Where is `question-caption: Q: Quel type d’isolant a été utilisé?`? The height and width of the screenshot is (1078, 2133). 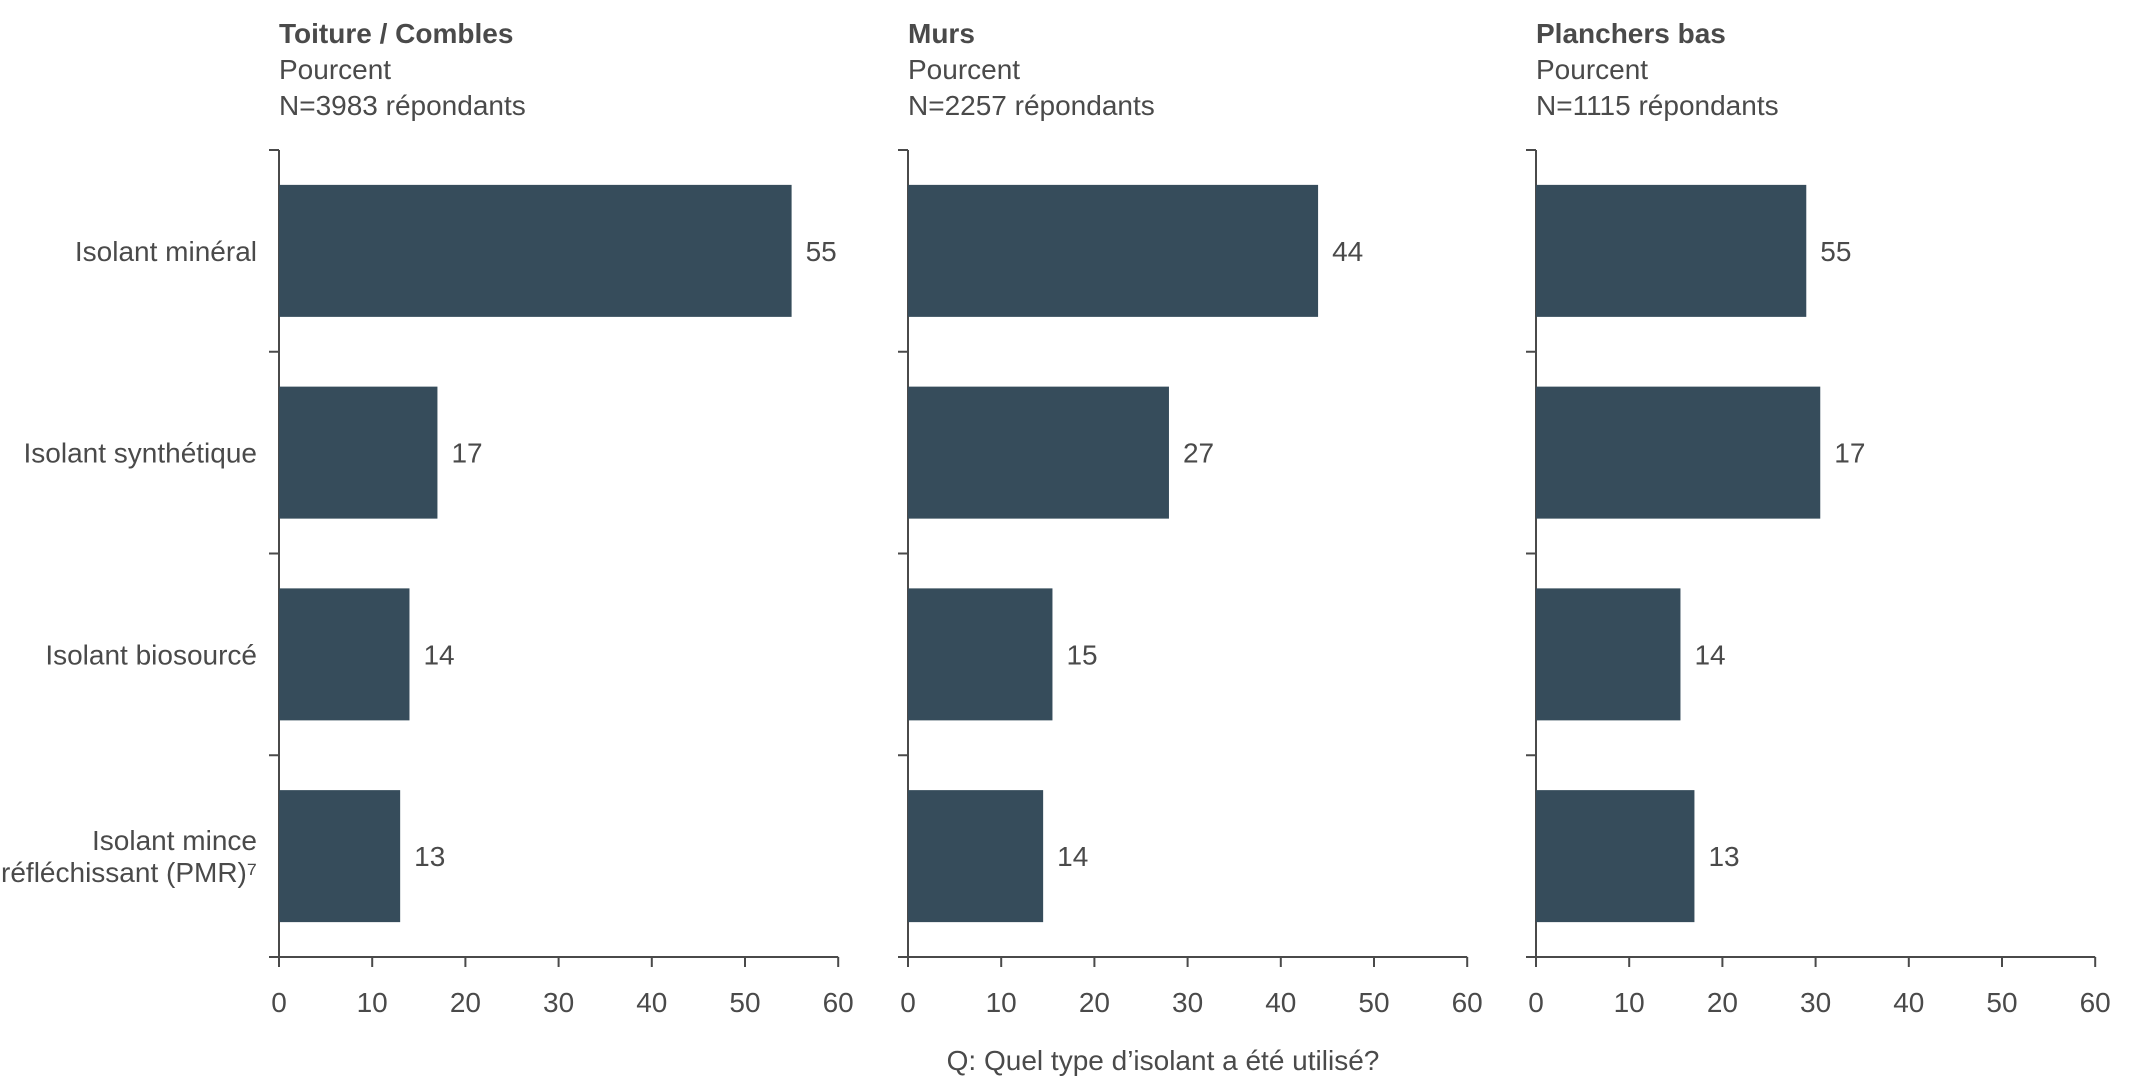 question-caption: Q: Quel type d’isolant a été utilisé? is located at coordinates (1163, 1060).